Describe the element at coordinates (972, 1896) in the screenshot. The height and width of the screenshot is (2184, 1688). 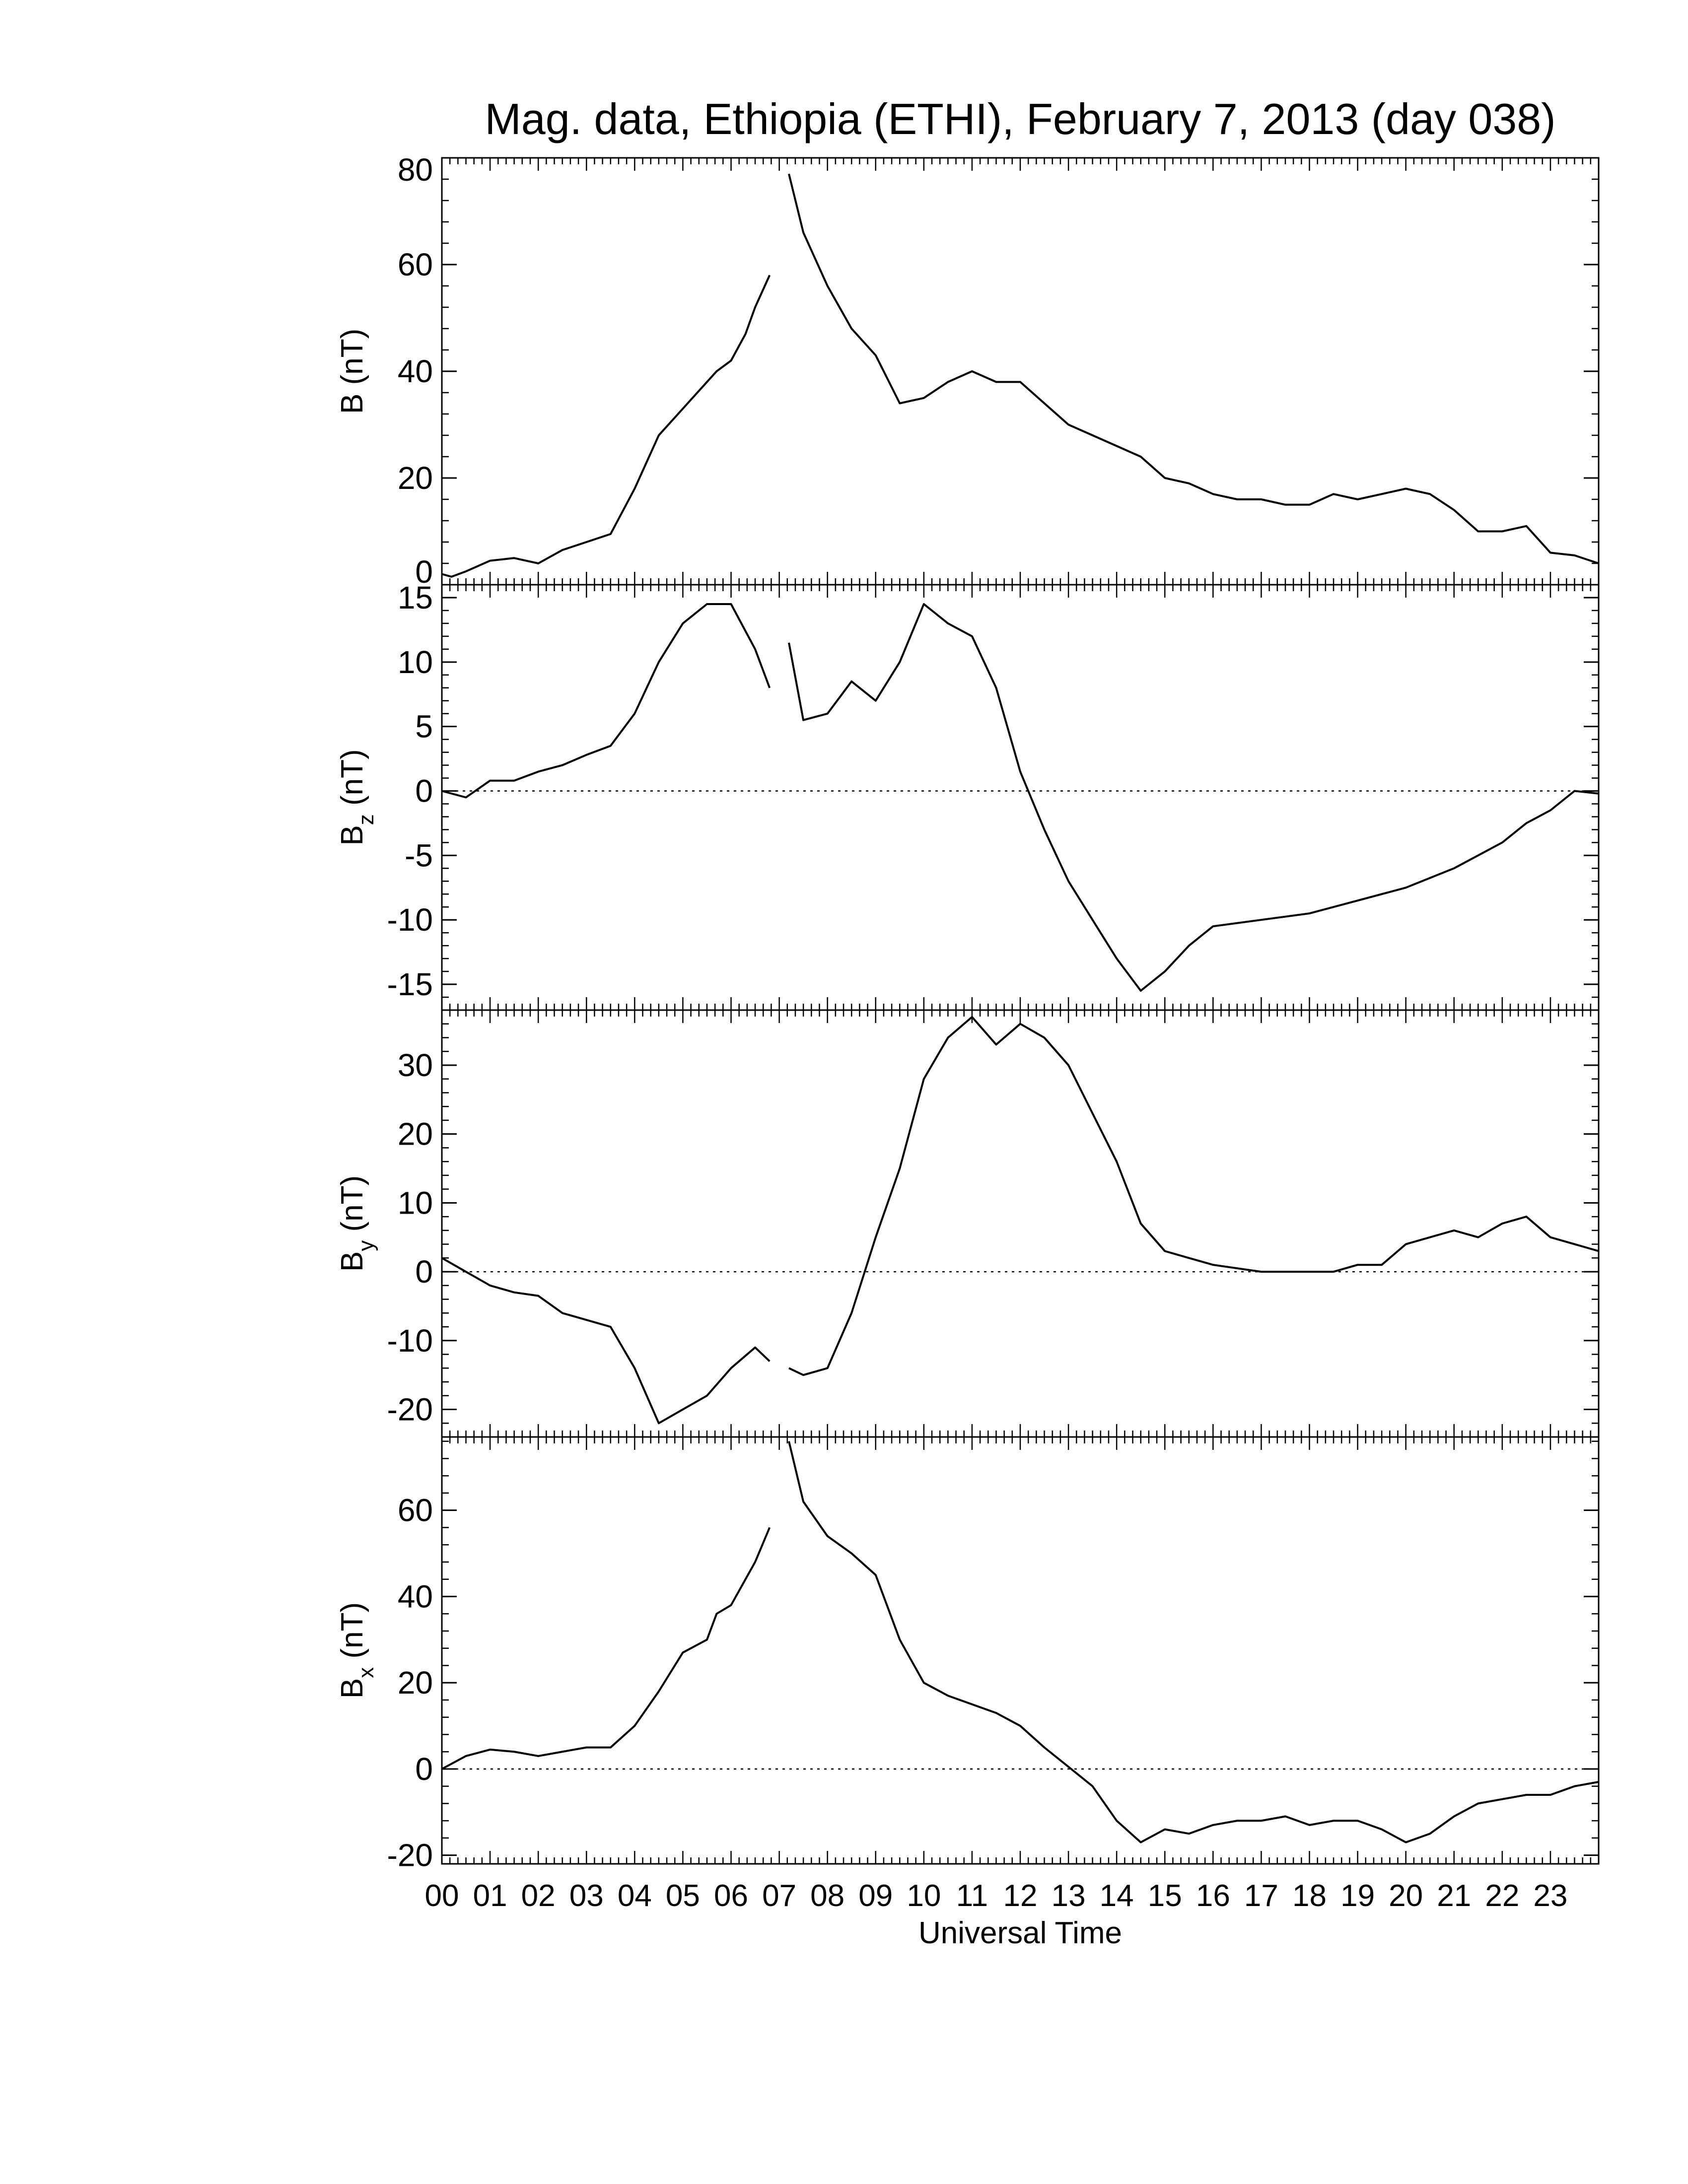
I see `x-tick-label: 11` at that location.